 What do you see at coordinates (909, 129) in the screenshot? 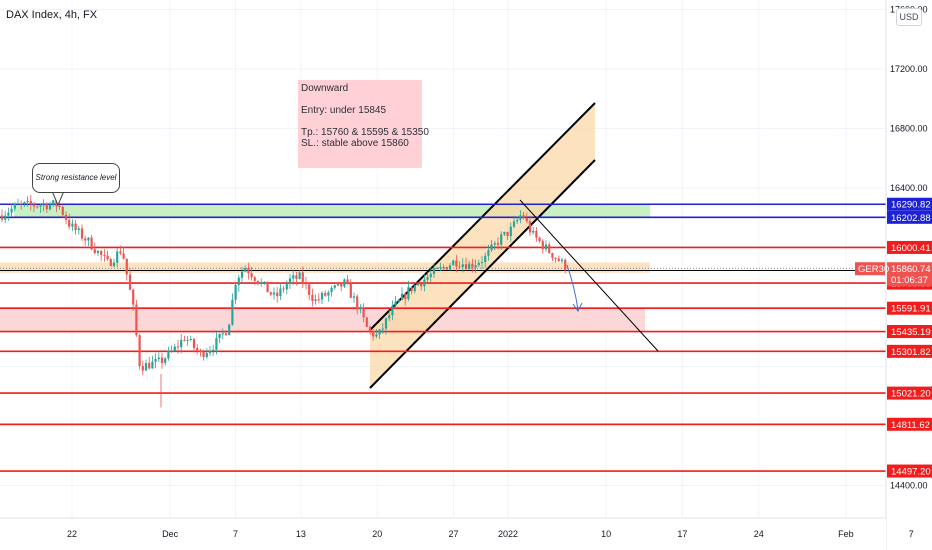
I see `price-tick-label: 16800.00` at bounding box center [909, 129].